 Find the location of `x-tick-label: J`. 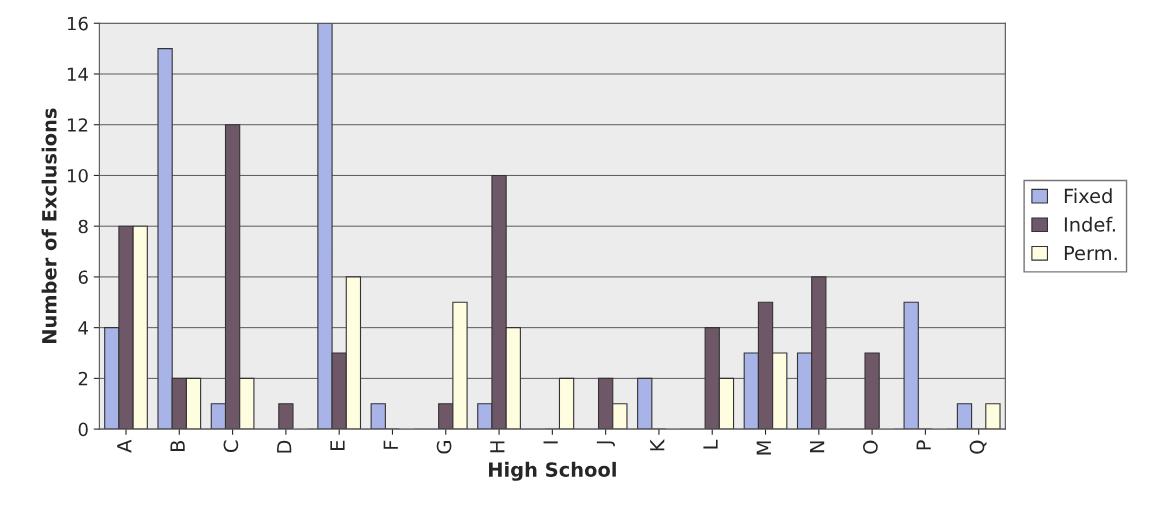

x-tick-label: J is located at coordinates (605, 444).